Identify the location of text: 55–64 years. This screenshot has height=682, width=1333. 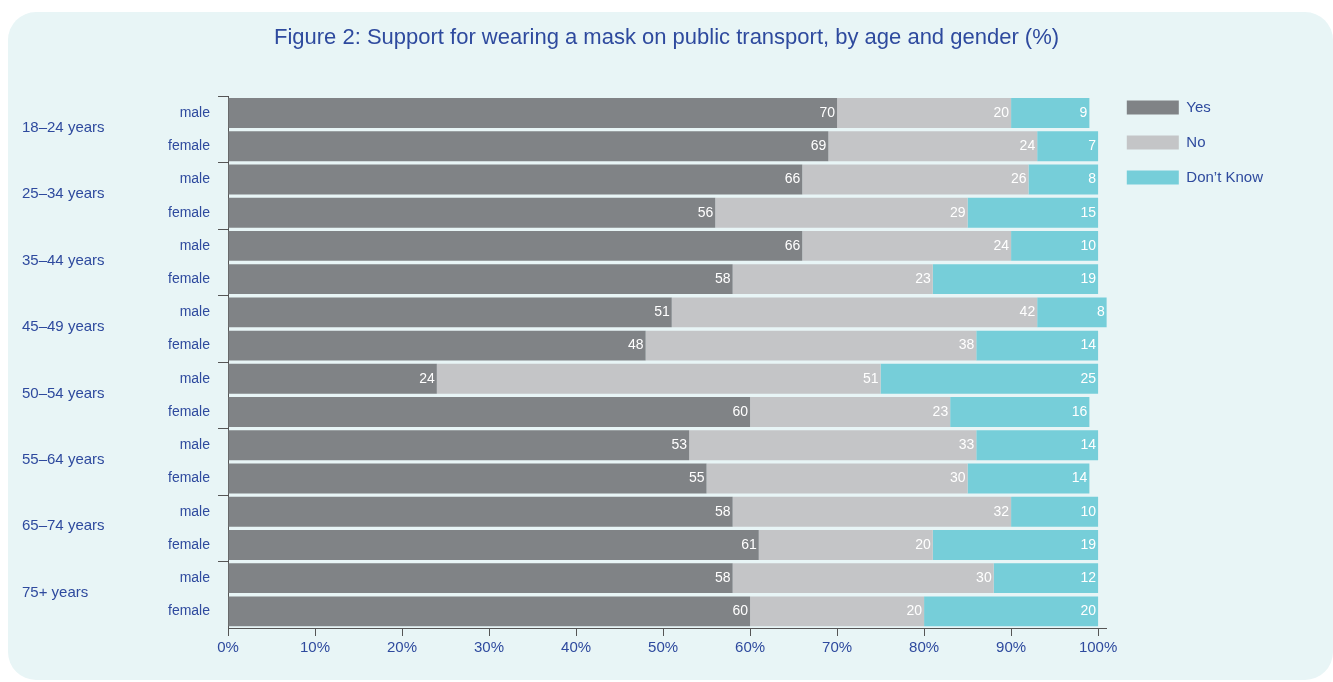
(63, 459).